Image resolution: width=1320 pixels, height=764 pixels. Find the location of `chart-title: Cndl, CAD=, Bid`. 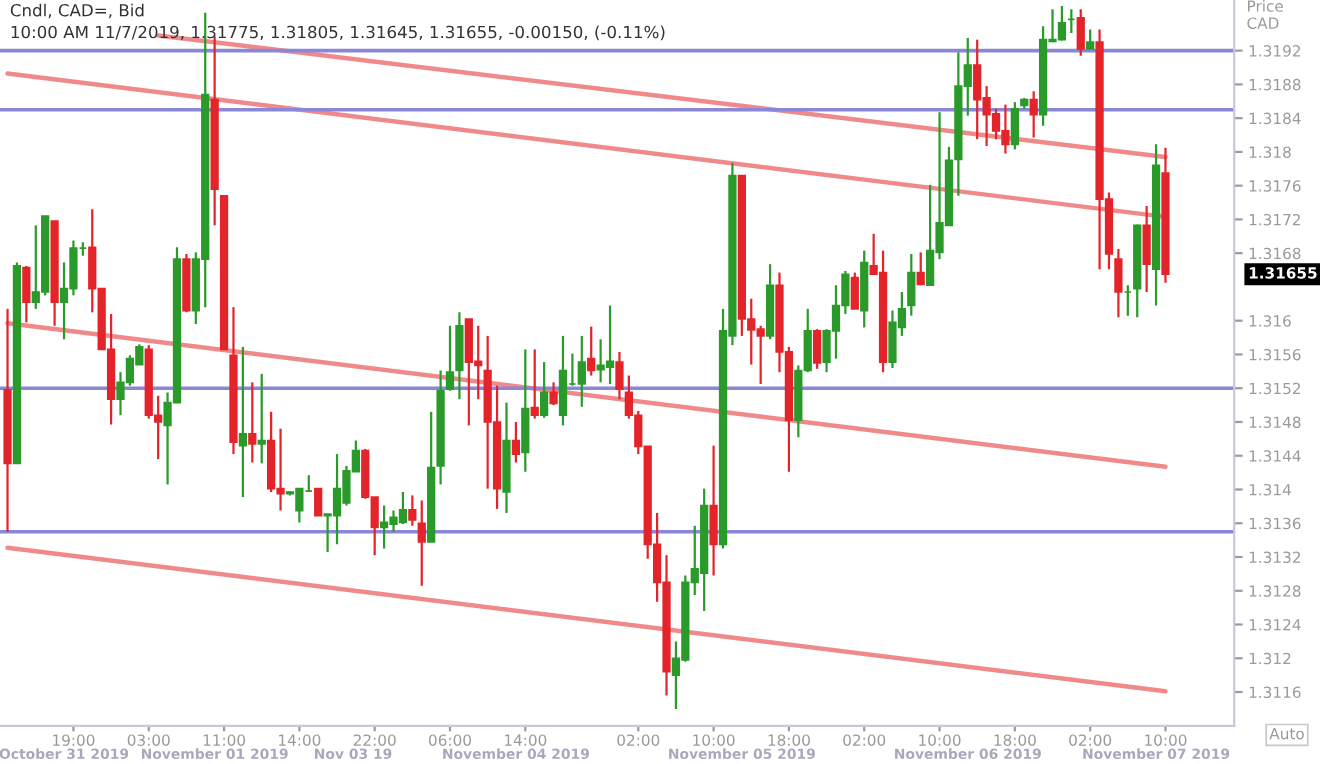

chart-title: Cndl, CAD=, Bid is located at coordinates (77, 11).